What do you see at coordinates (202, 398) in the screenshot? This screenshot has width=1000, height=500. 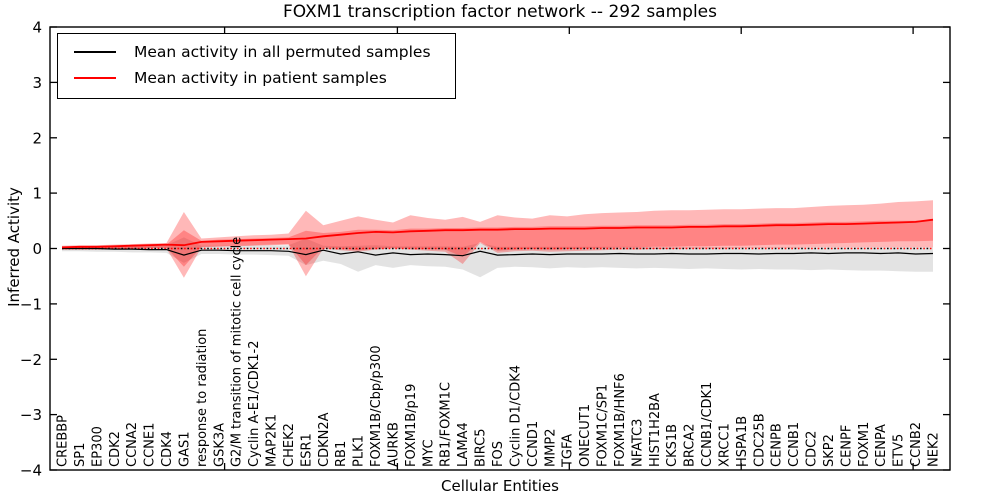 I see `x-tick-label: response to radiation` at bounding box center [202, 398].